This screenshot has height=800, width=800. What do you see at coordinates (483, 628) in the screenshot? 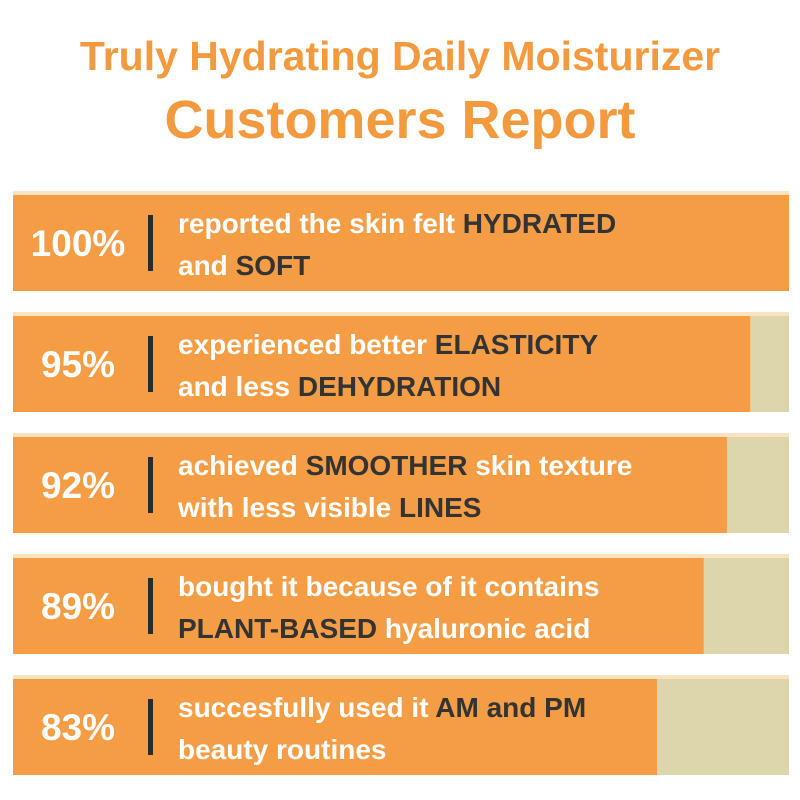
I see `description-text: hyaluronic acid` at bounding box center [483, 628].